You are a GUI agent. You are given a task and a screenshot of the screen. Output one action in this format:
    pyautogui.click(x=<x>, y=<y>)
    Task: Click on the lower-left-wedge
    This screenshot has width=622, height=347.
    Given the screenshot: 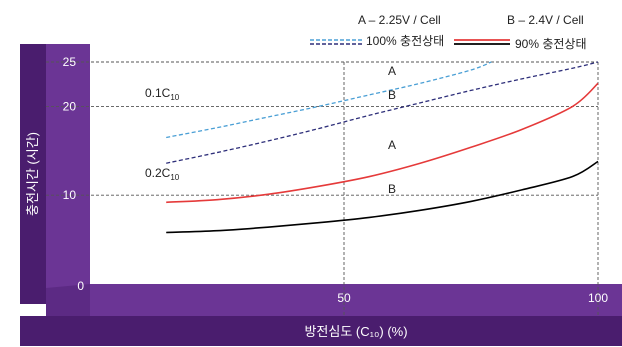 What is the action you would take?
    pyautogui.click(x=68, y=300)
    